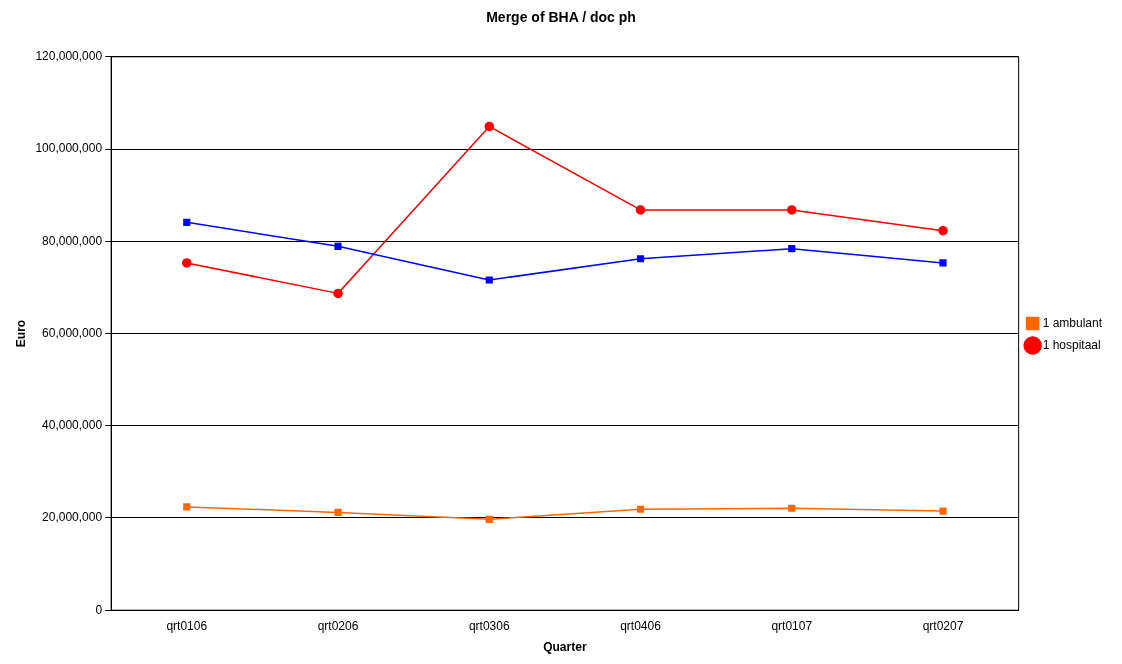 The height and width of the screenshot is (664, 1122). I want to click on y-axis-title: Euro, so click(20, 333).